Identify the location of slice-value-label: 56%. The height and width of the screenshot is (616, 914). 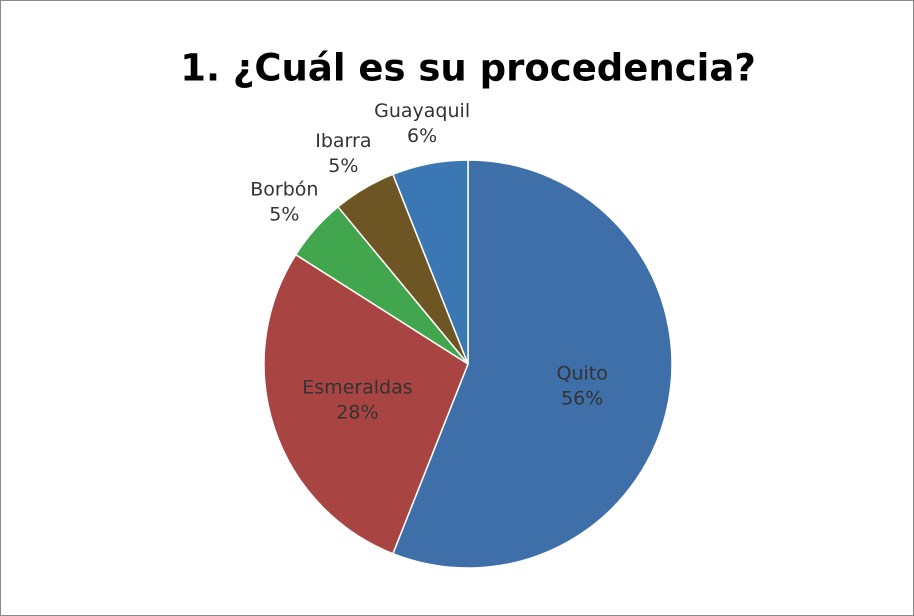
(582, 398).